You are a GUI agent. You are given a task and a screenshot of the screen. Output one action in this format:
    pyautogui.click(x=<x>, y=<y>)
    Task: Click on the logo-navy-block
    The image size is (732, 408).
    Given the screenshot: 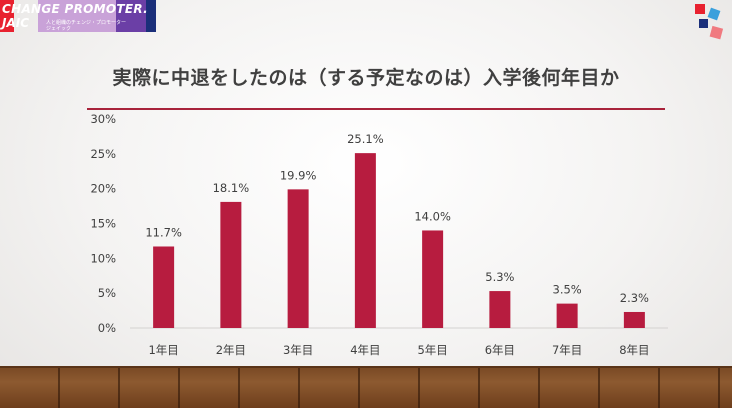 What is the action you would take?
    pyautogui.click(x=151, y=16)
    